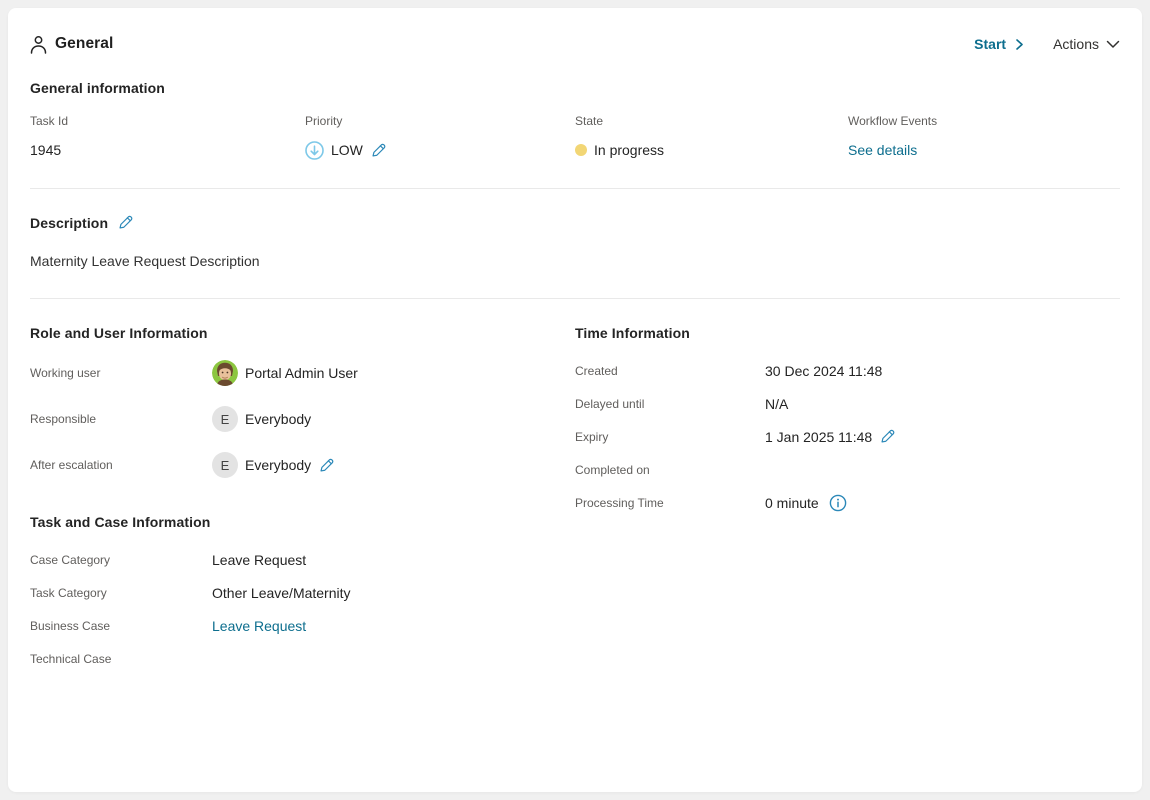 Image resolution: width=1150 pixels, height=800 pixels. I want to click on workflow-events-value-row: See details, so click(984, 150).